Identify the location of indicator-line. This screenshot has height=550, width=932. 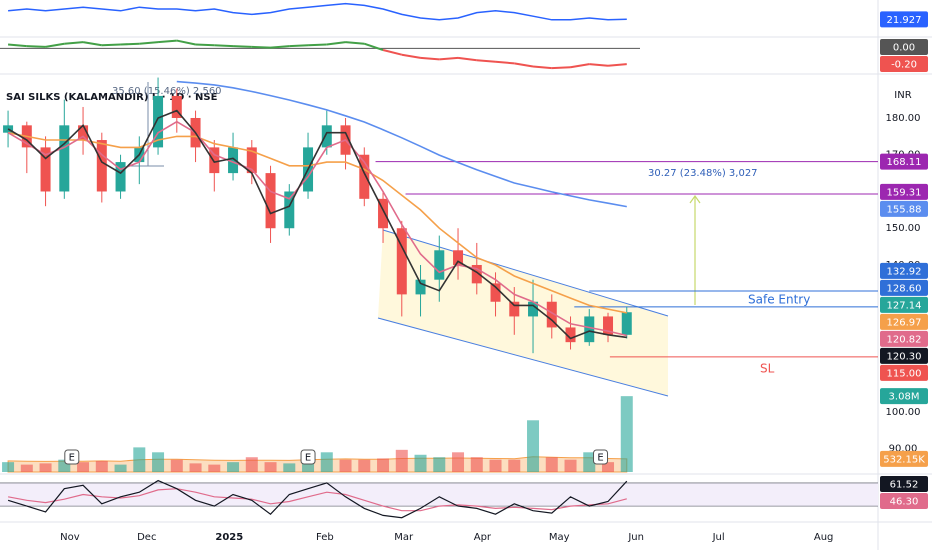
(317, 11).